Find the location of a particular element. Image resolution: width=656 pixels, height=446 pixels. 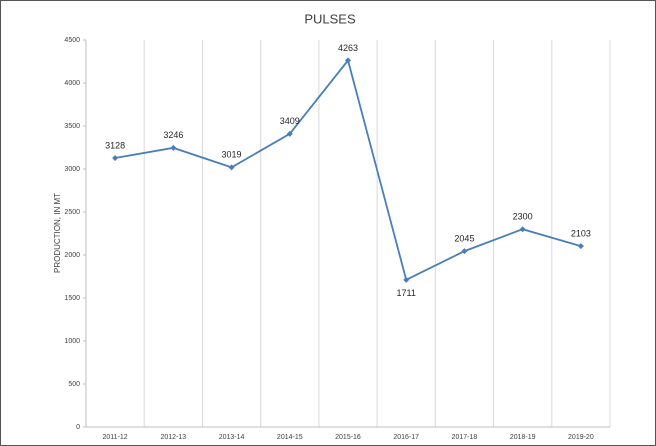

data-label: 3128 is located at coordinates (115, 145).